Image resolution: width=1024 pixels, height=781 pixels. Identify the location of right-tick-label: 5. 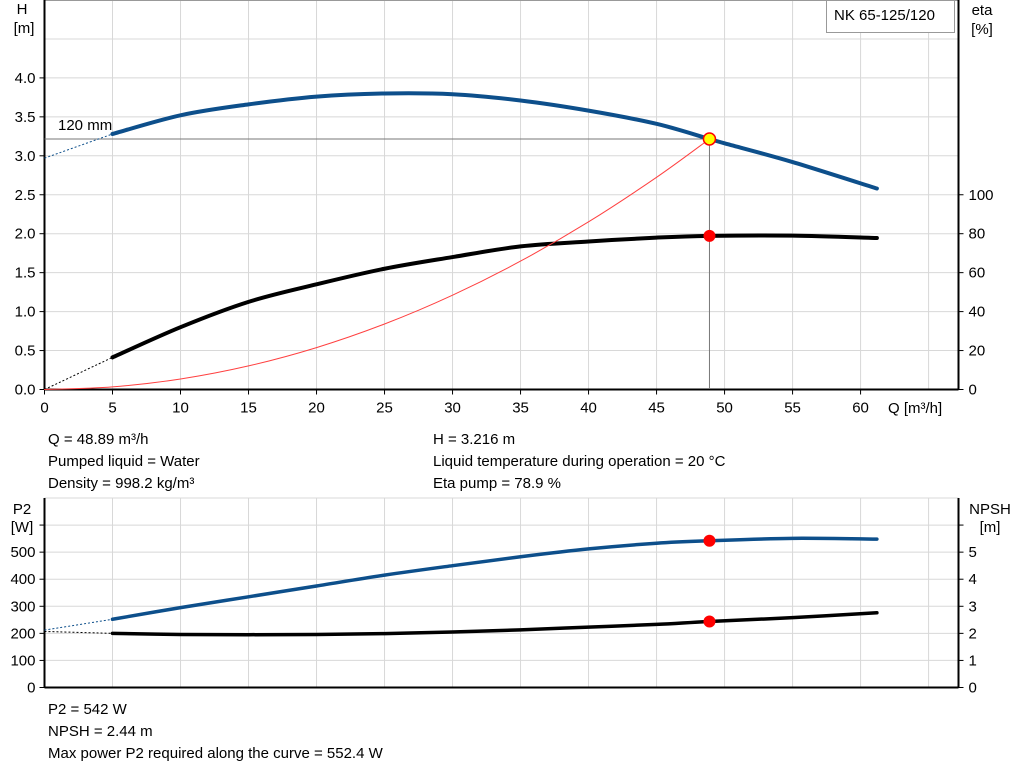
(973, 552).